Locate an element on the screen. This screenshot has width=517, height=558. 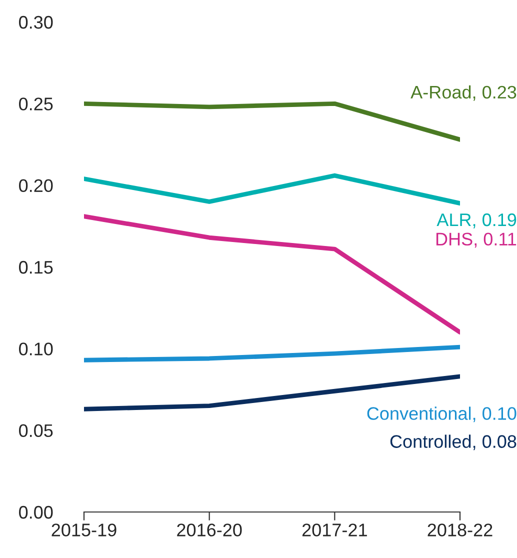
annotation: DHS, 0.11 is located at coordinates (476, 240).